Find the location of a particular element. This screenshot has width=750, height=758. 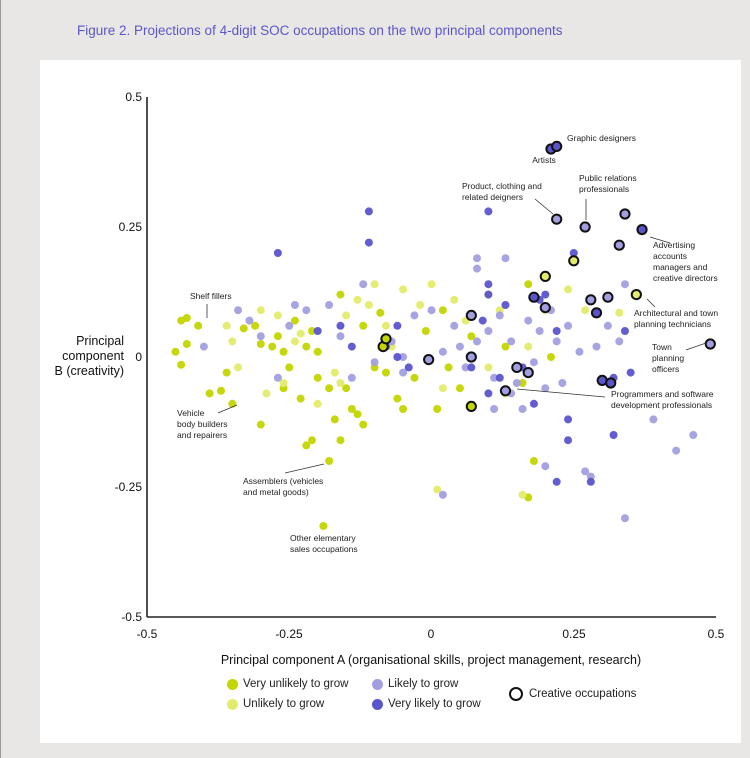

annotation-label: Town planning officers is located at coordinates (668, 358).